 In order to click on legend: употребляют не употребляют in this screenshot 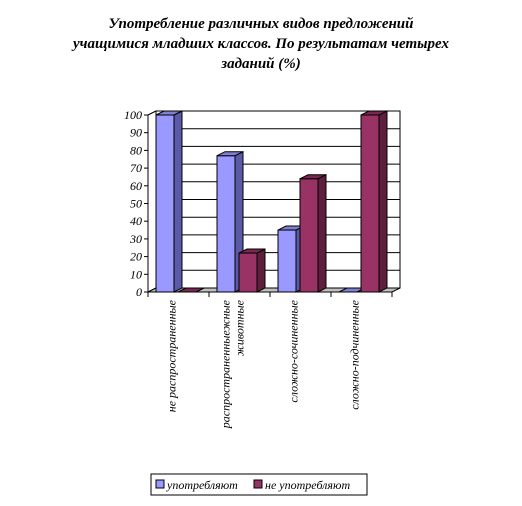, I will do `click(259, 484)`.